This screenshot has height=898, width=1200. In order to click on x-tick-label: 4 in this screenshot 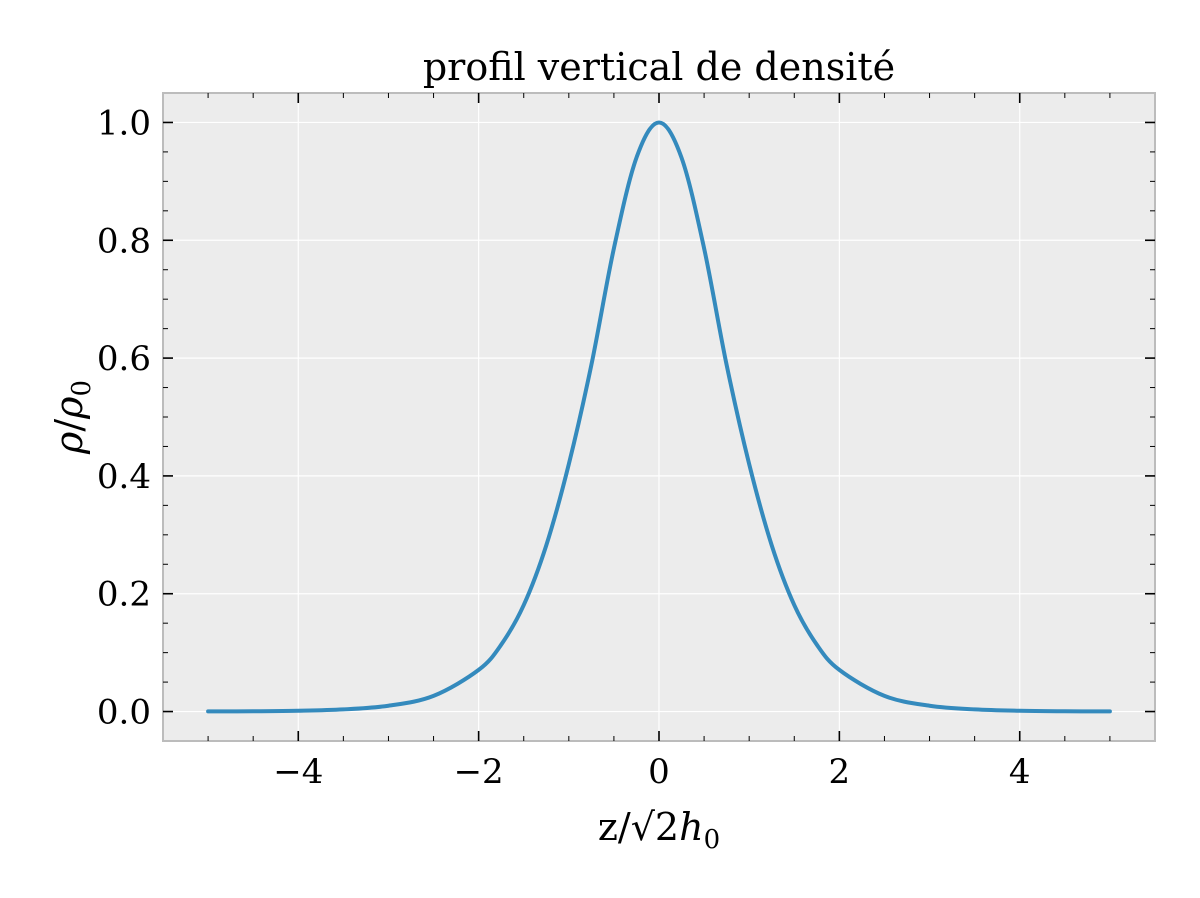, I will do `click(1020, 772)`.